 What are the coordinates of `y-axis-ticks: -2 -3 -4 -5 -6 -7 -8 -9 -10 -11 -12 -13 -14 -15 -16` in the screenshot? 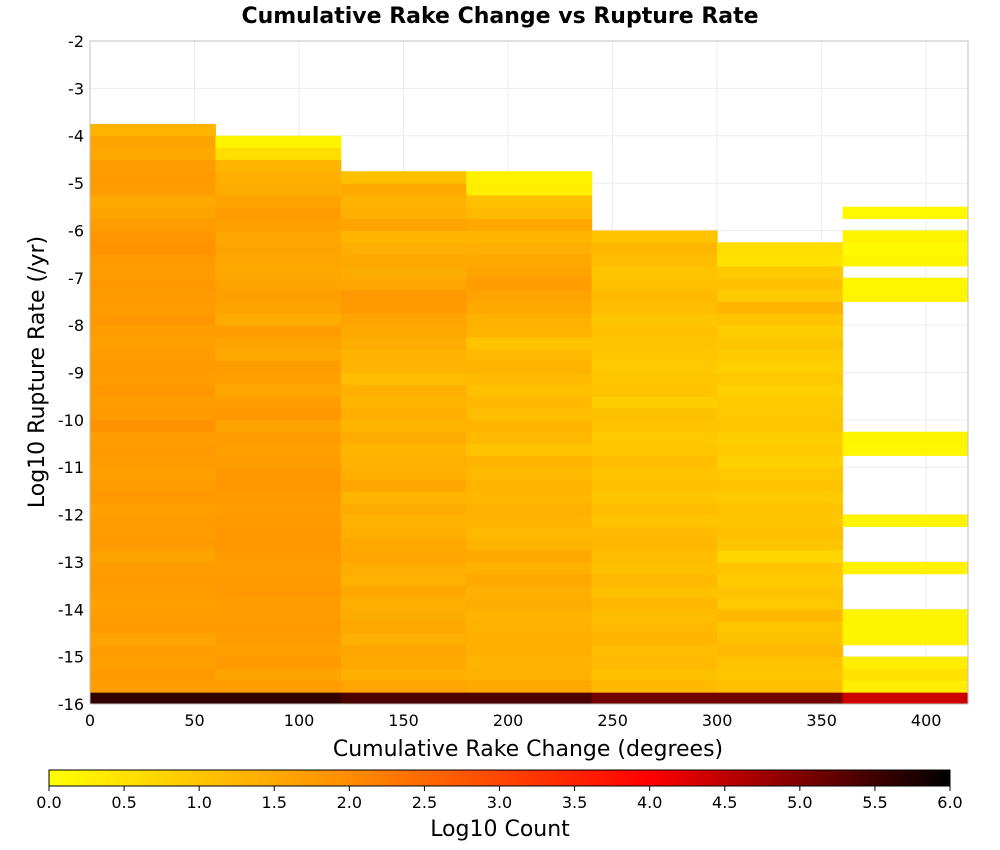 It's located at (71, 373).